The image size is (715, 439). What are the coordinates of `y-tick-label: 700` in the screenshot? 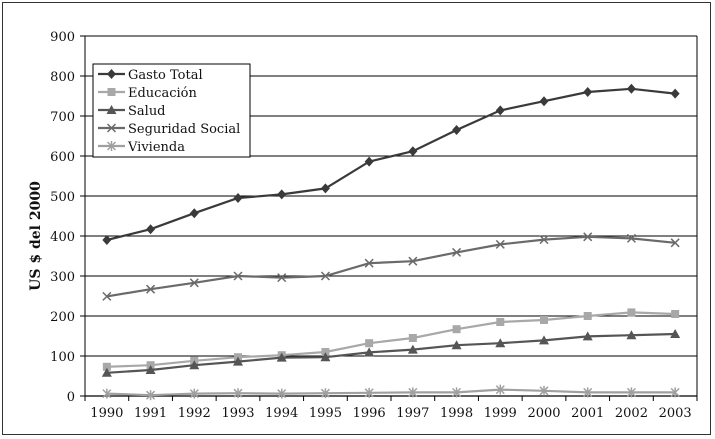 It's located at (62, 117).